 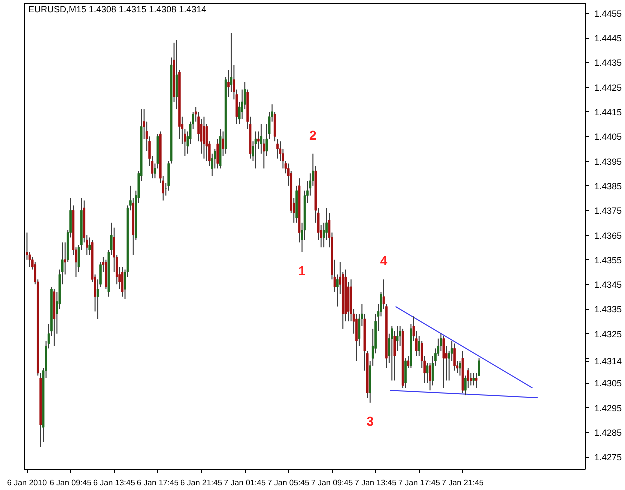 I want to click on y-tick-label: 1.4345, so click(x=608, y=285).